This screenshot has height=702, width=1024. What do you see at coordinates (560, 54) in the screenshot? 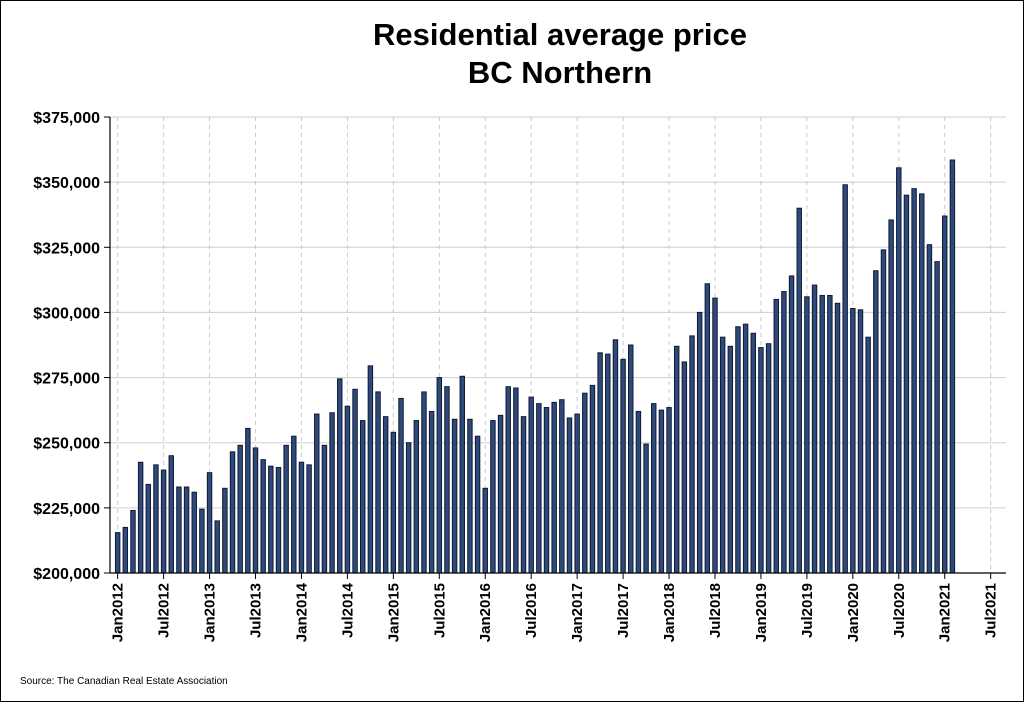
I see `chart-title: Residential average price BC Northern` at bounding box center [560, 54].